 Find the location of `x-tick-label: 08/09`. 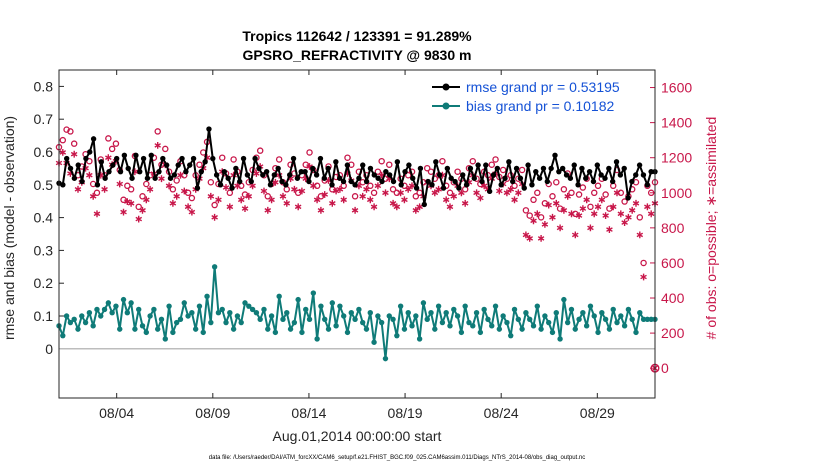

x-tick-label: 08/09 is located at coordinates (212, 413).